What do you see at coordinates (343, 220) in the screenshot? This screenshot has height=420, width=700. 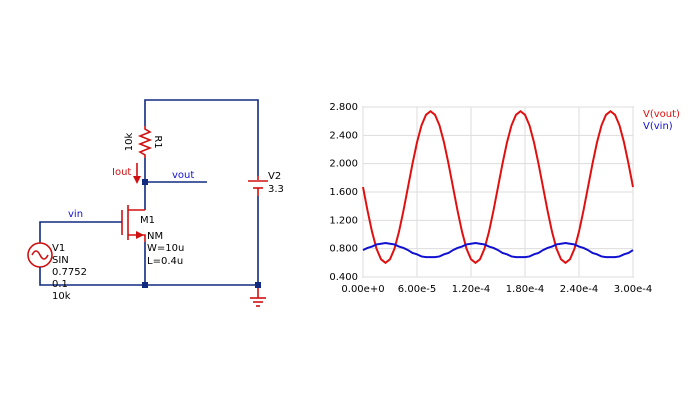 I see `y-tick-label: 1.200` at bounding box center [343, 220].